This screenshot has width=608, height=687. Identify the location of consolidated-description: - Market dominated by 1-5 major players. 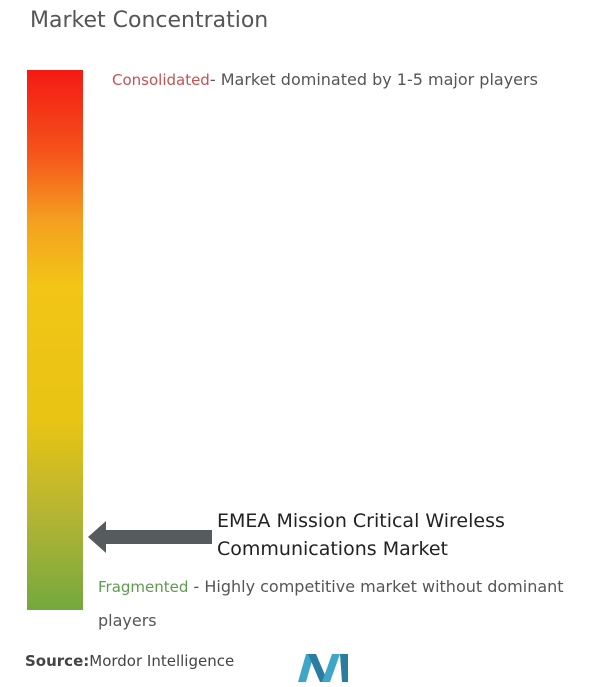
(373, 79).